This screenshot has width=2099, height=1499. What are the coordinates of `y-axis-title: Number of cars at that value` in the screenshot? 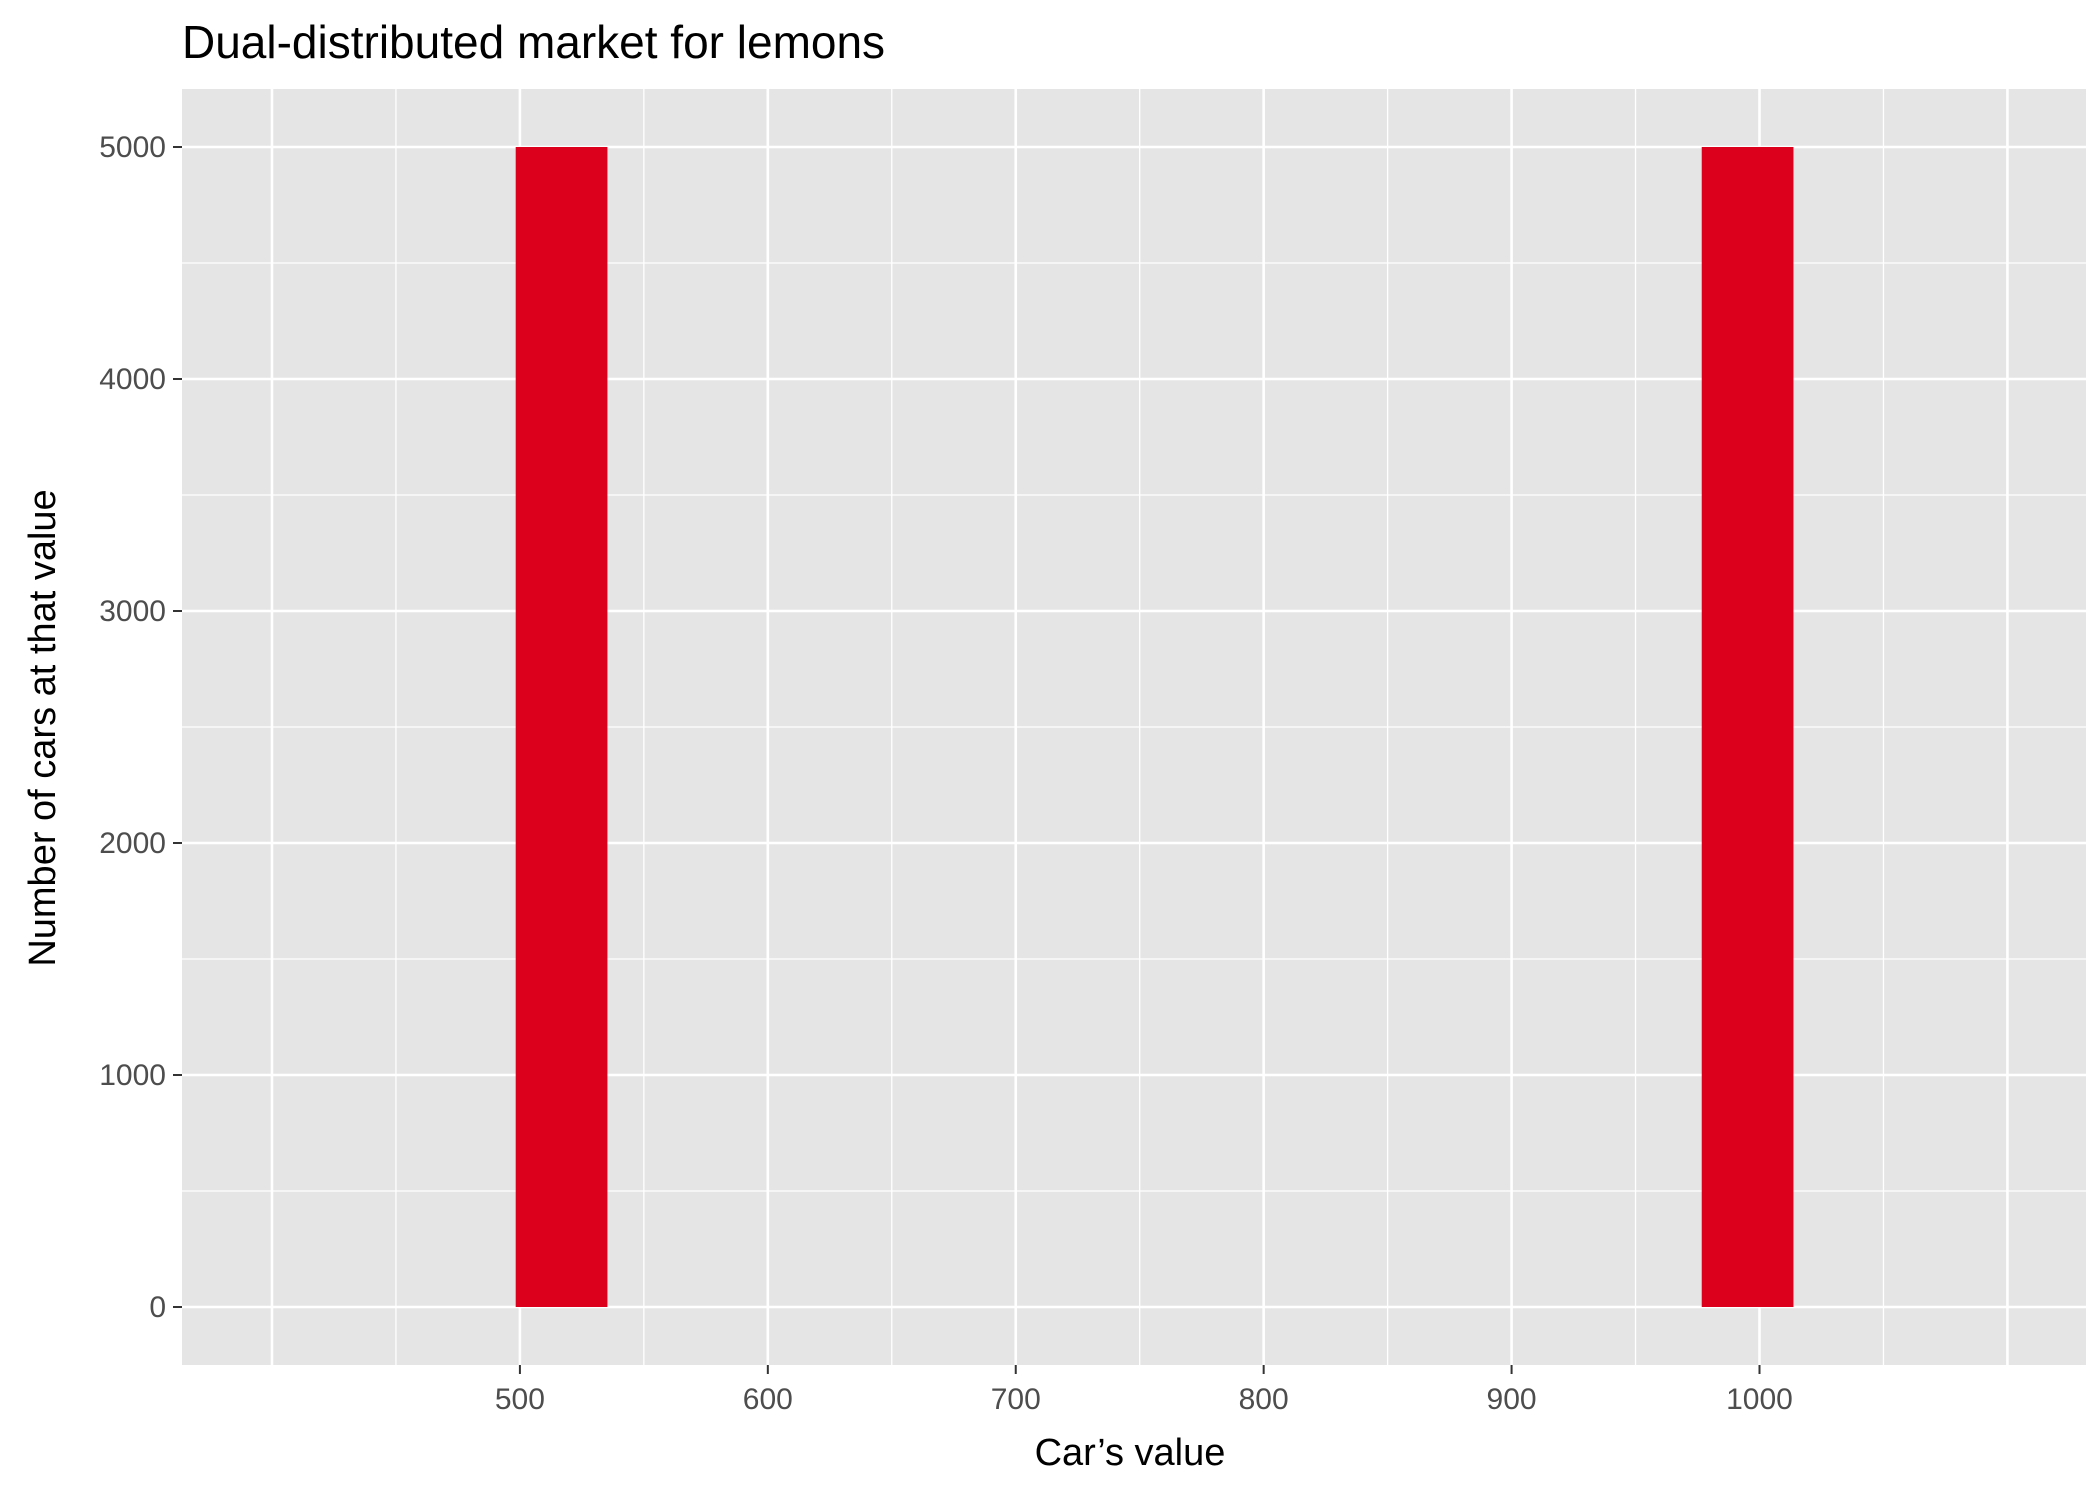 It's located at (43, 727).